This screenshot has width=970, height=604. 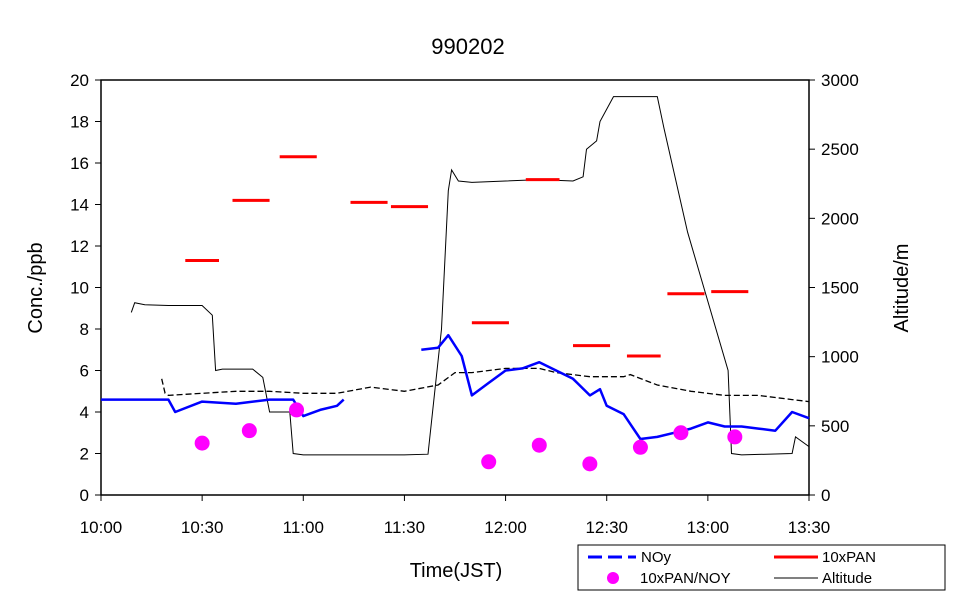 I want to click on legend-noy-label: NOy, so click(x=656, y=557).